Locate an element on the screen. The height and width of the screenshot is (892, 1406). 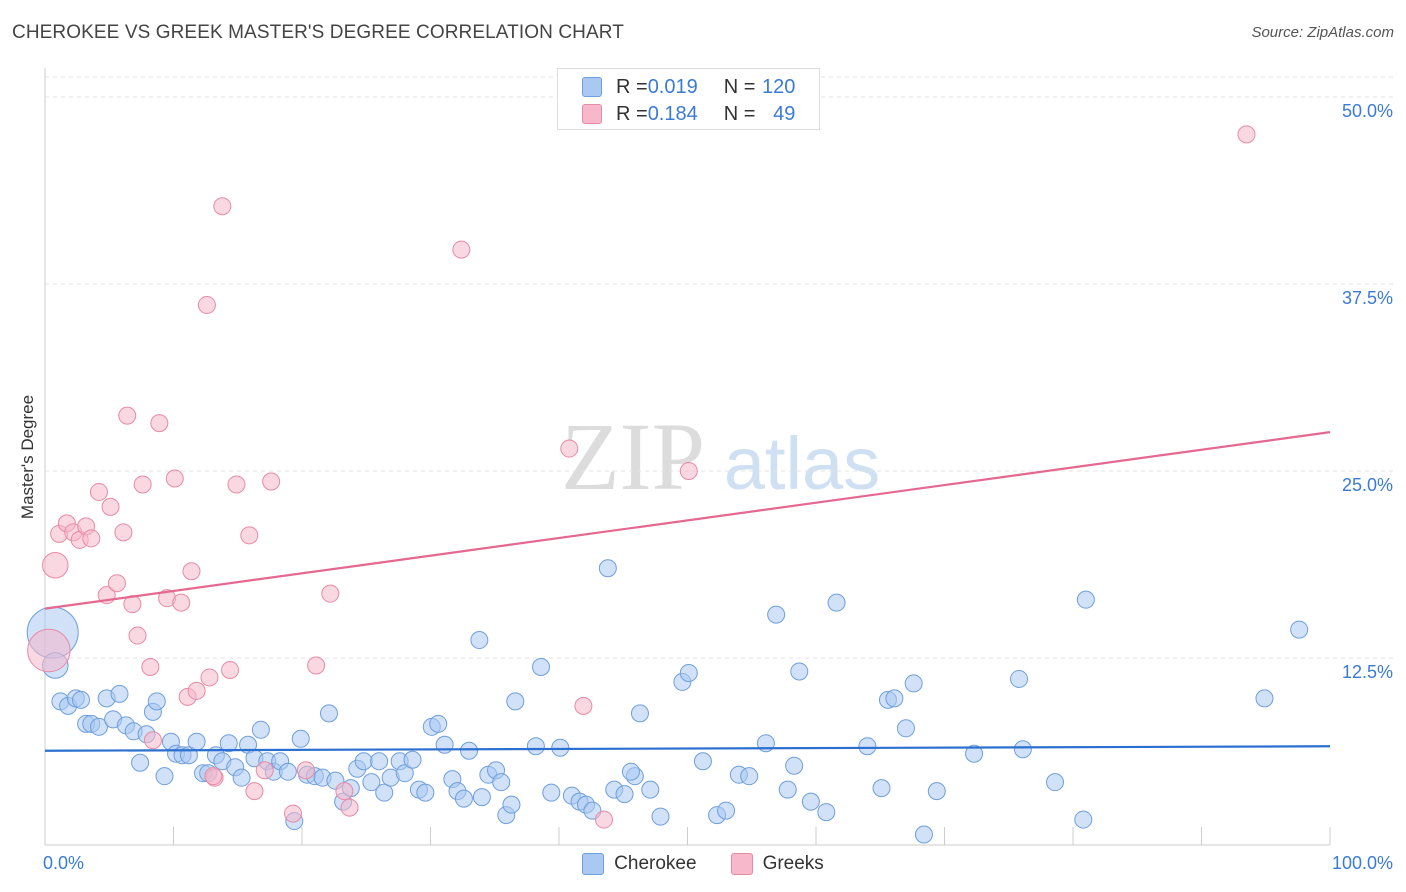
stats-legend: R = 0.019 N = 120 R = 0.184 N = 49 is located at coordinates (688, 99).